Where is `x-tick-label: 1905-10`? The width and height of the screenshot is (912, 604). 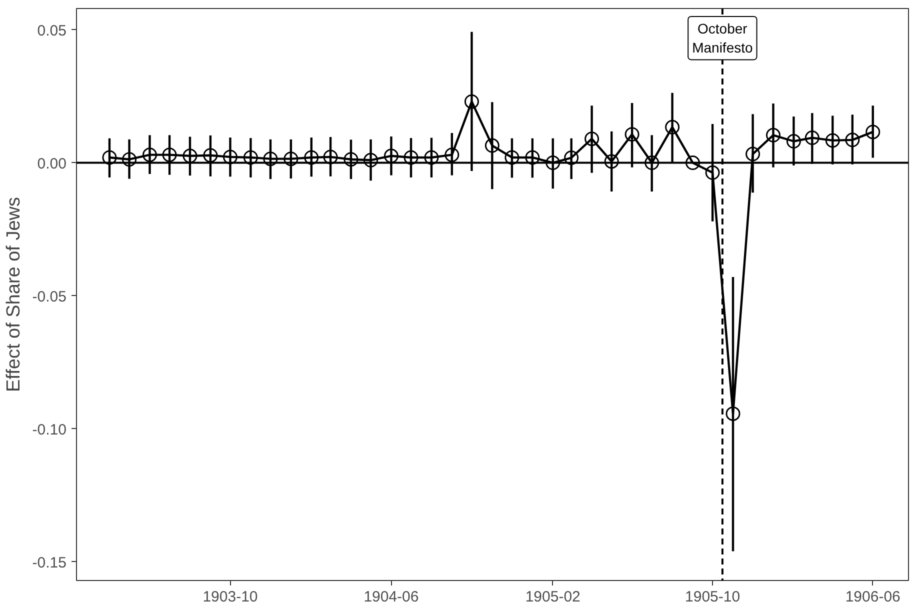 x-tick-label: 1905-10 is located at coordinates (712, 596).